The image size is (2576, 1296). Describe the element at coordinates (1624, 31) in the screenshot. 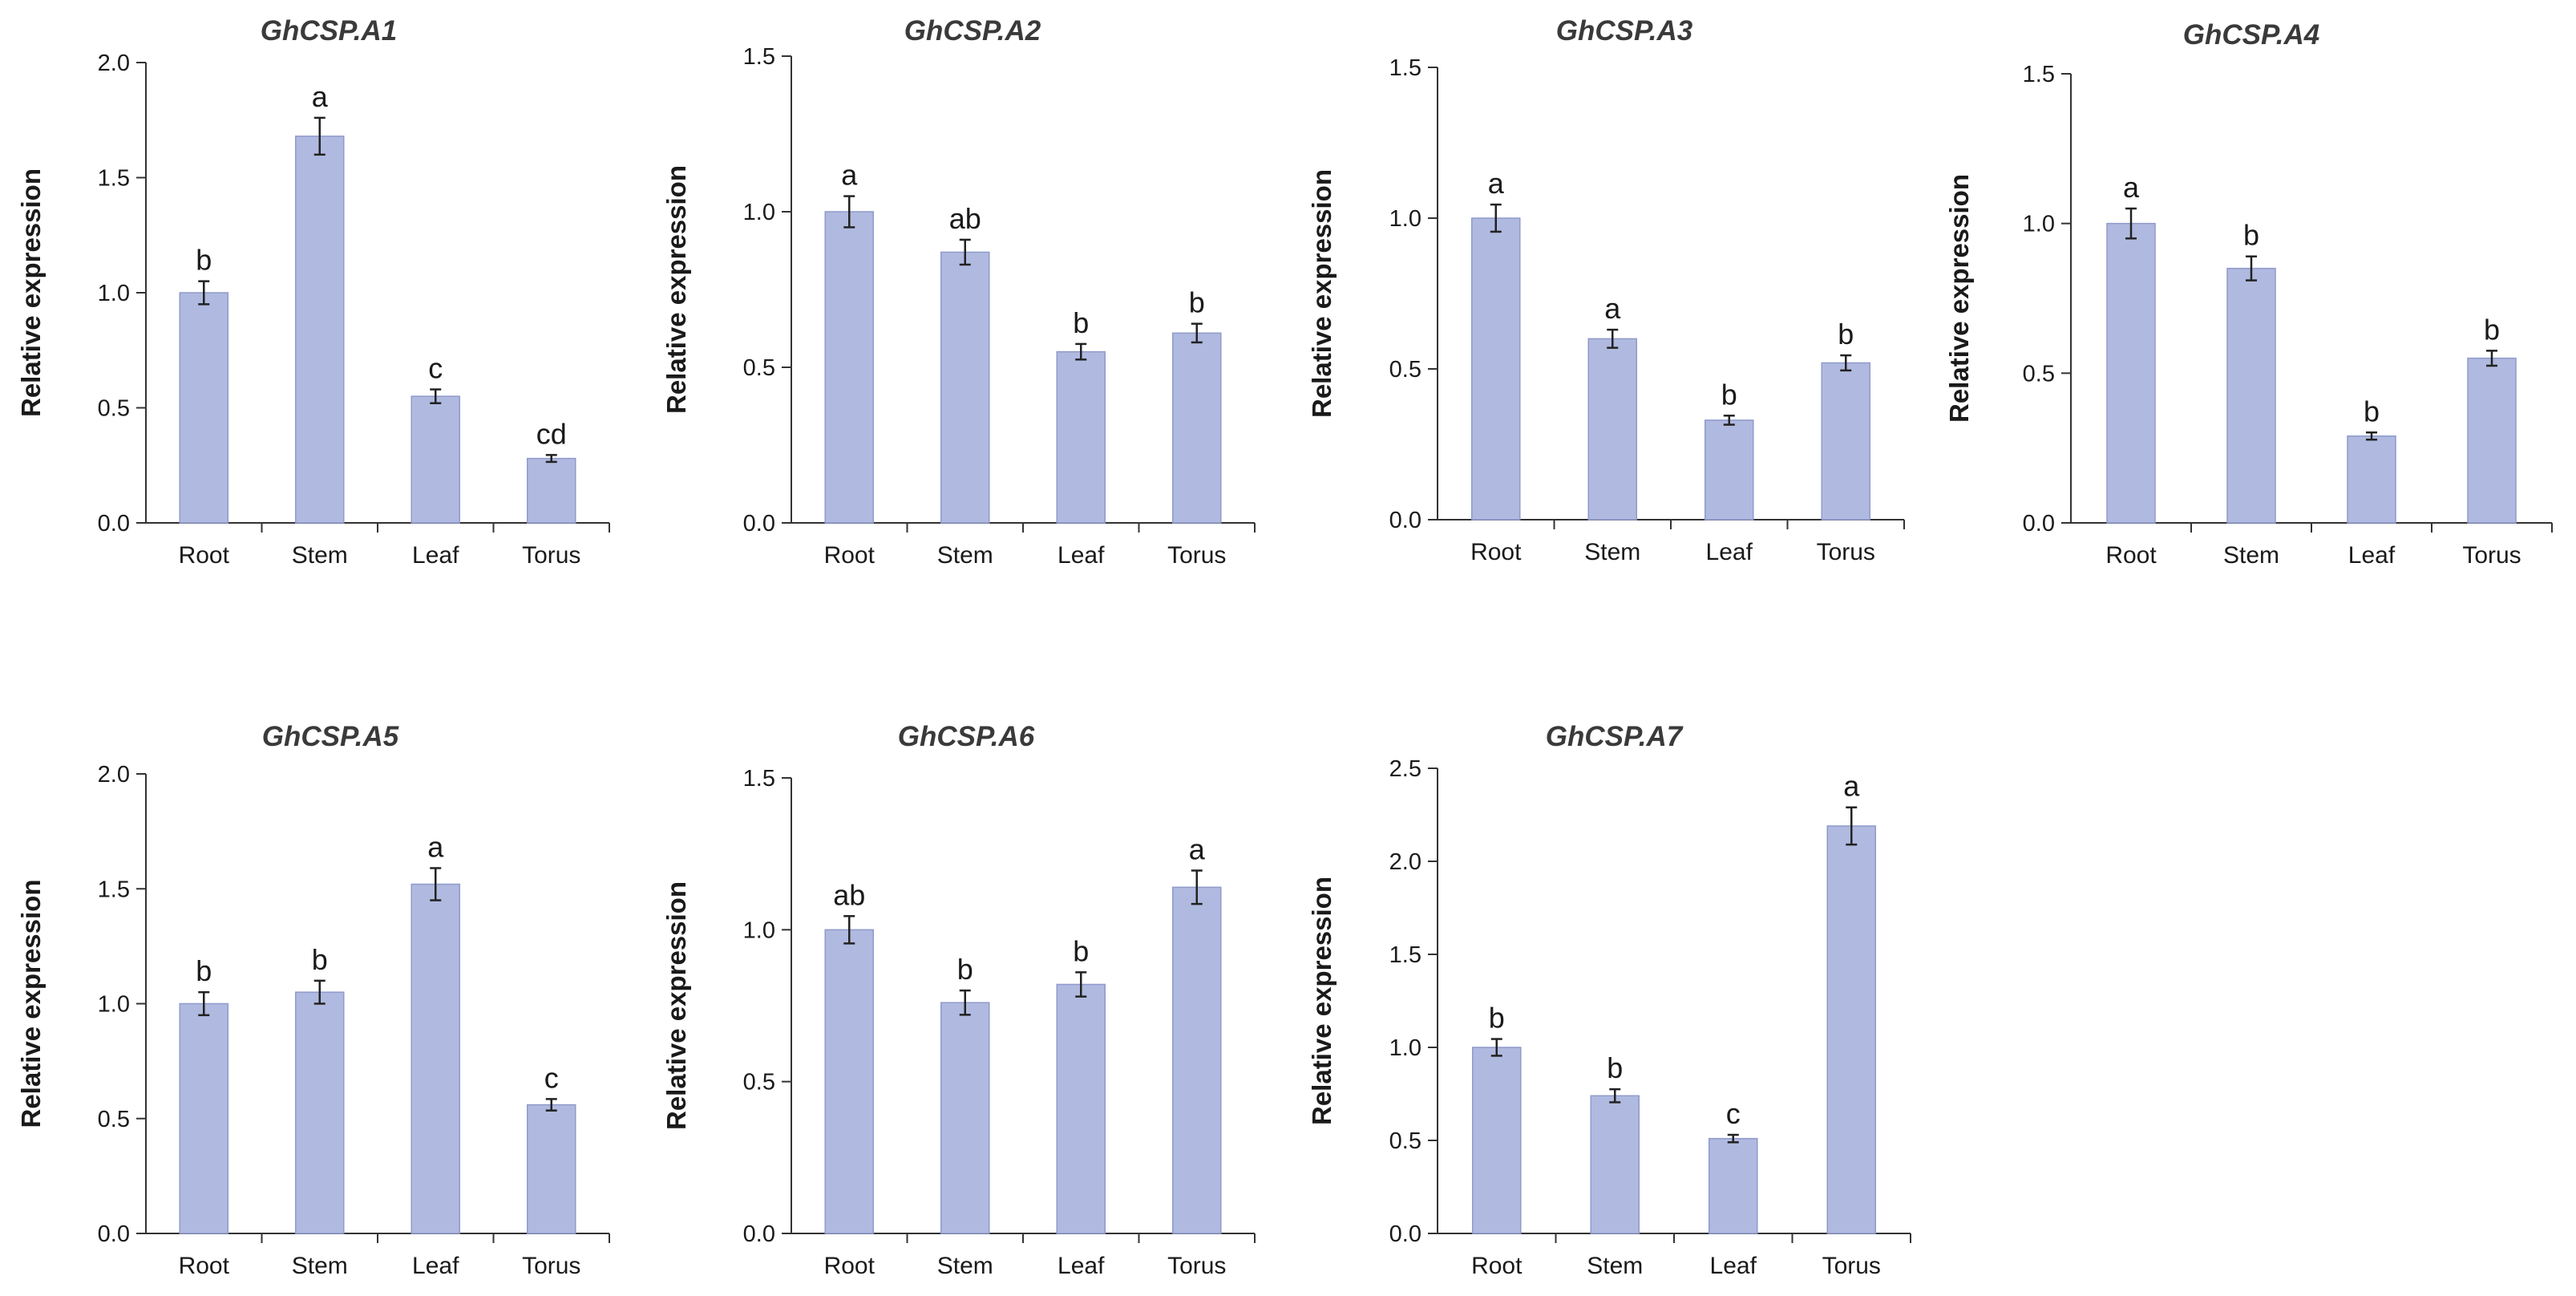

I see `chart-title: GhCSP.A3` at that location.